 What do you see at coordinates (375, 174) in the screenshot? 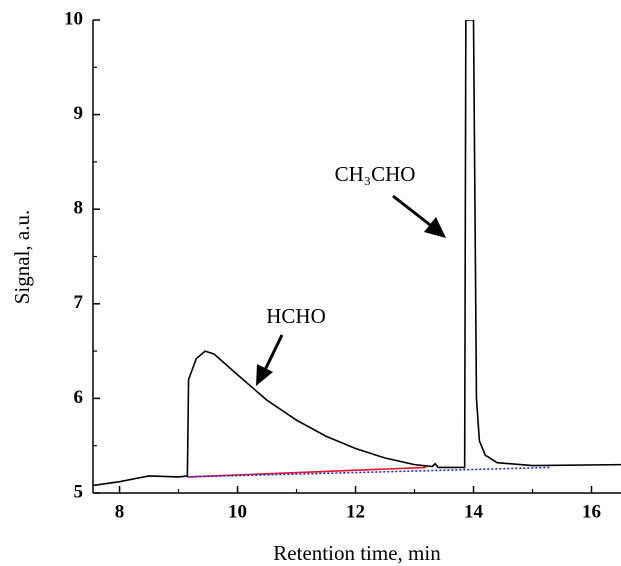
I see `annotation: CH₃CHO` at bounding box center [375, 174].